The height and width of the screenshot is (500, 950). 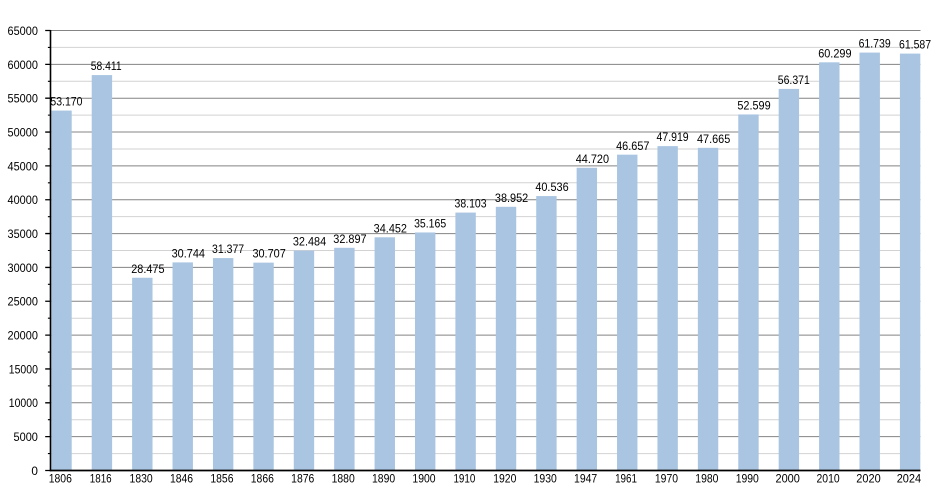 What do you see at coordinates (794, 80) in the screenshot?
I see `svg-text: 56.371` at bounding box center [794, 80].